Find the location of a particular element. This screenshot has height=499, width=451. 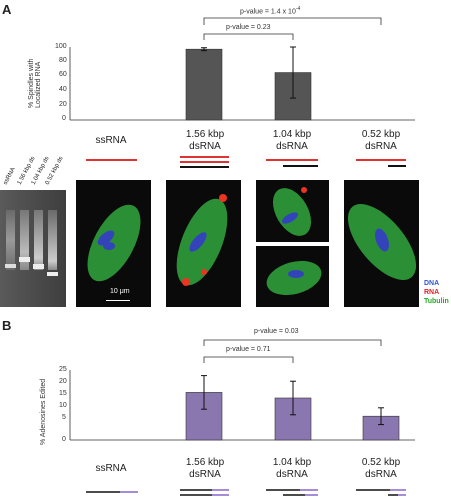

micrograph-ssrna: 10 μm is located at coordinates (113, 243).